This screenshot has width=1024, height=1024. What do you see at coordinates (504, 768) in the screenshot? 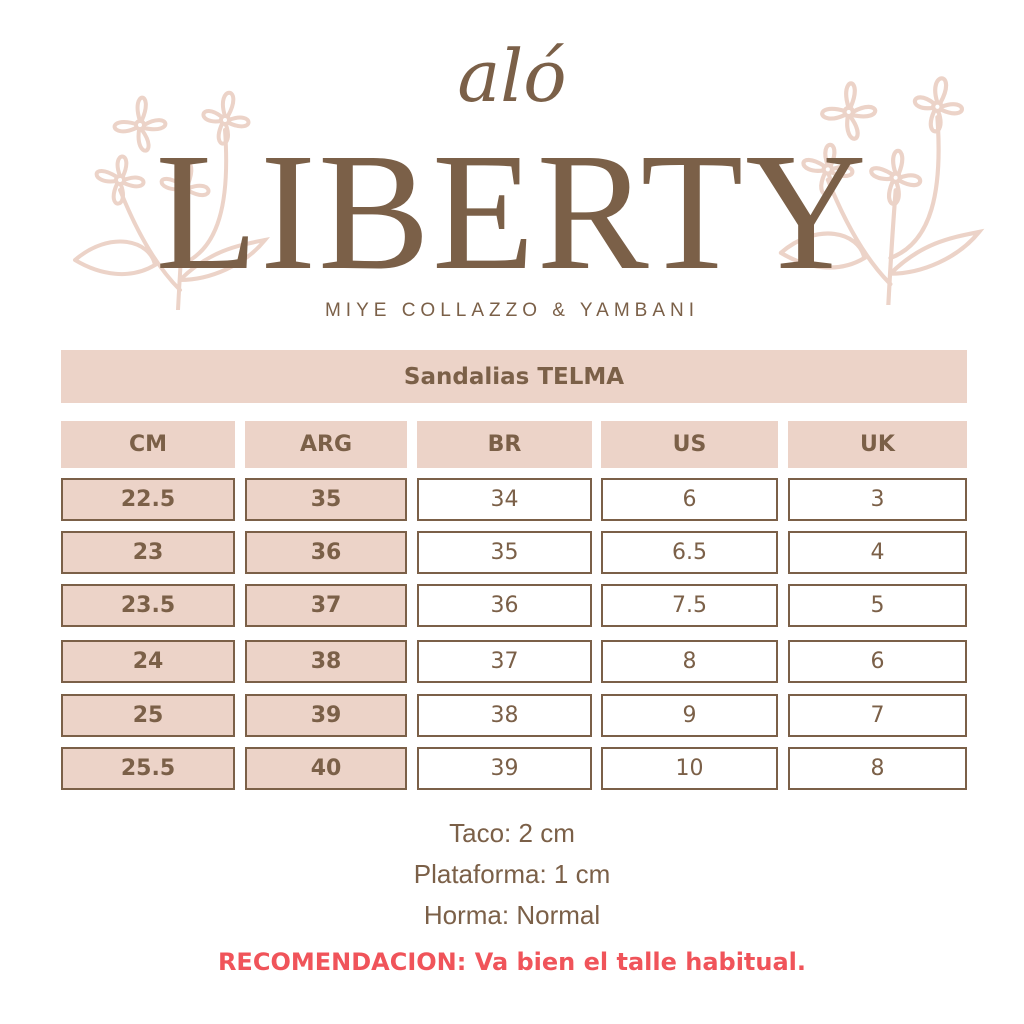
I see `table-cell-br: 39` at bounding box center [504, 768].